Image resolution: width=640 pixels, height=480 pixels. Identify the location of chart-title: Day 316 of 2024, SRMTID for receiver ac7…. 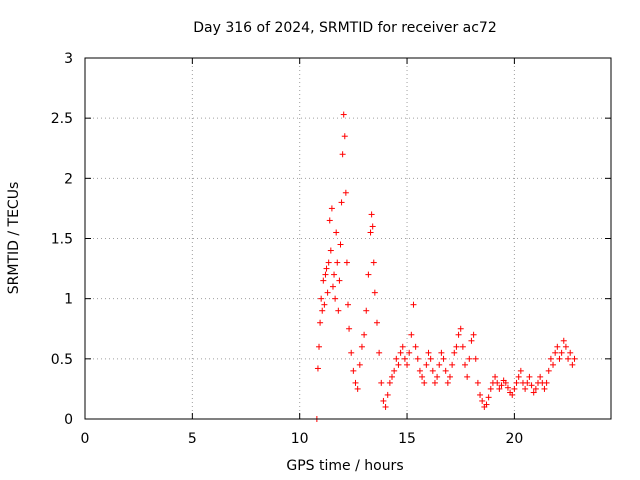
(345, 28).